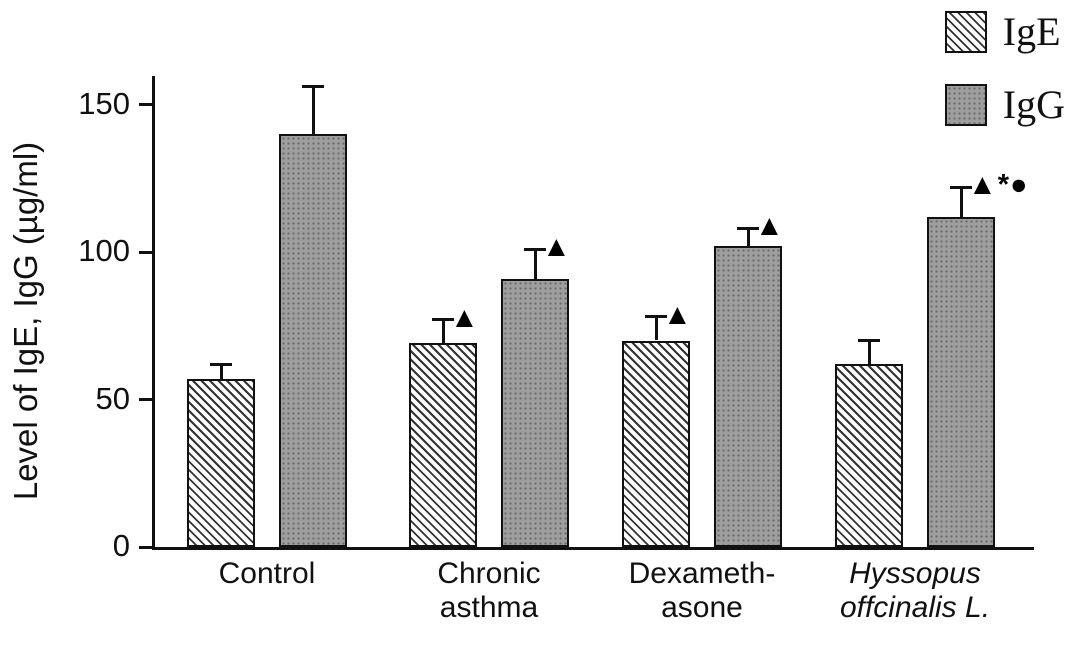 Image resolution: width=1087 pixels, height=648 pixels. Describe the element at coordinates (593, 548) in the screenshot. I see `x-axis-line` at that location.